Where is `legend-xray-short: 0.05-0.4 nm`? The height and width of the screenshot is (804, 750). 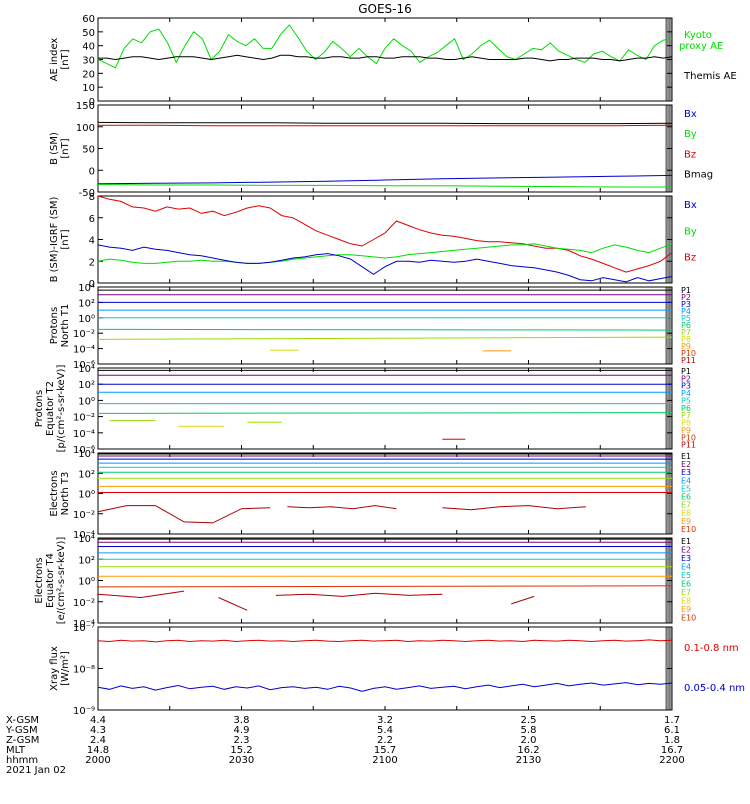 legend-xray-short: 0.05-0.4 nm is located at coordinates (714, 688).